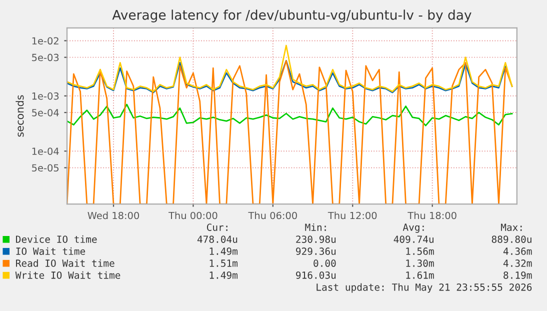  I want to click on text: Last update: Thu May 21 23:55:55 2026, so click(424, 288).